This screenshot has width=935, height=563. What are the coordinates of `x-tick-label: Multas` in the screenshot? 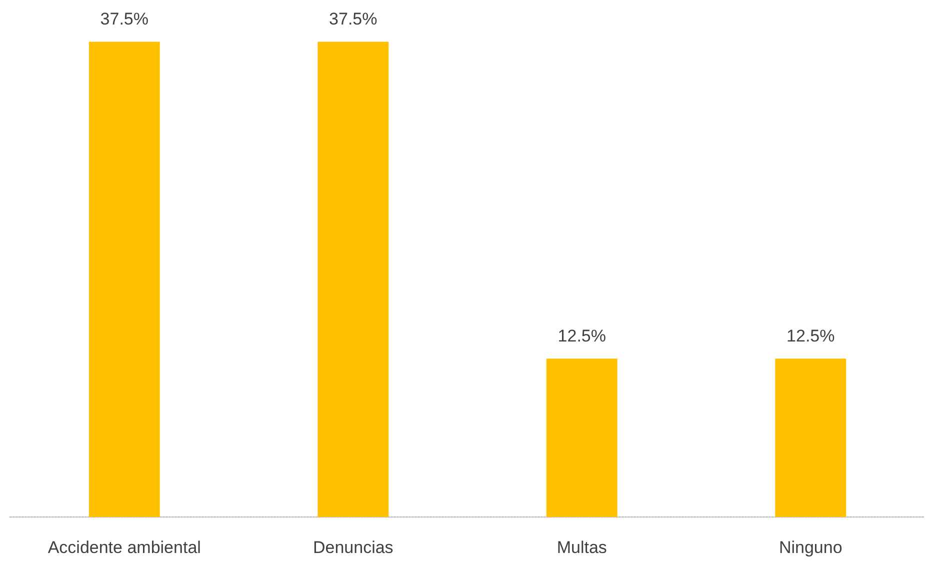 It's located at (581, 547).